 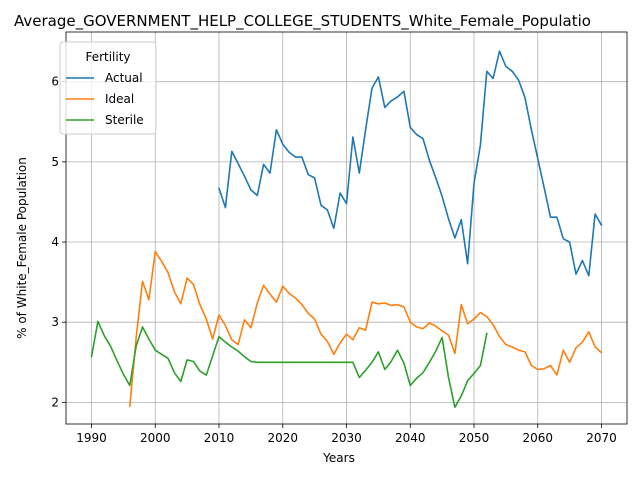 I want to click on y-tick-label: 2, so click(x=55, y=402).